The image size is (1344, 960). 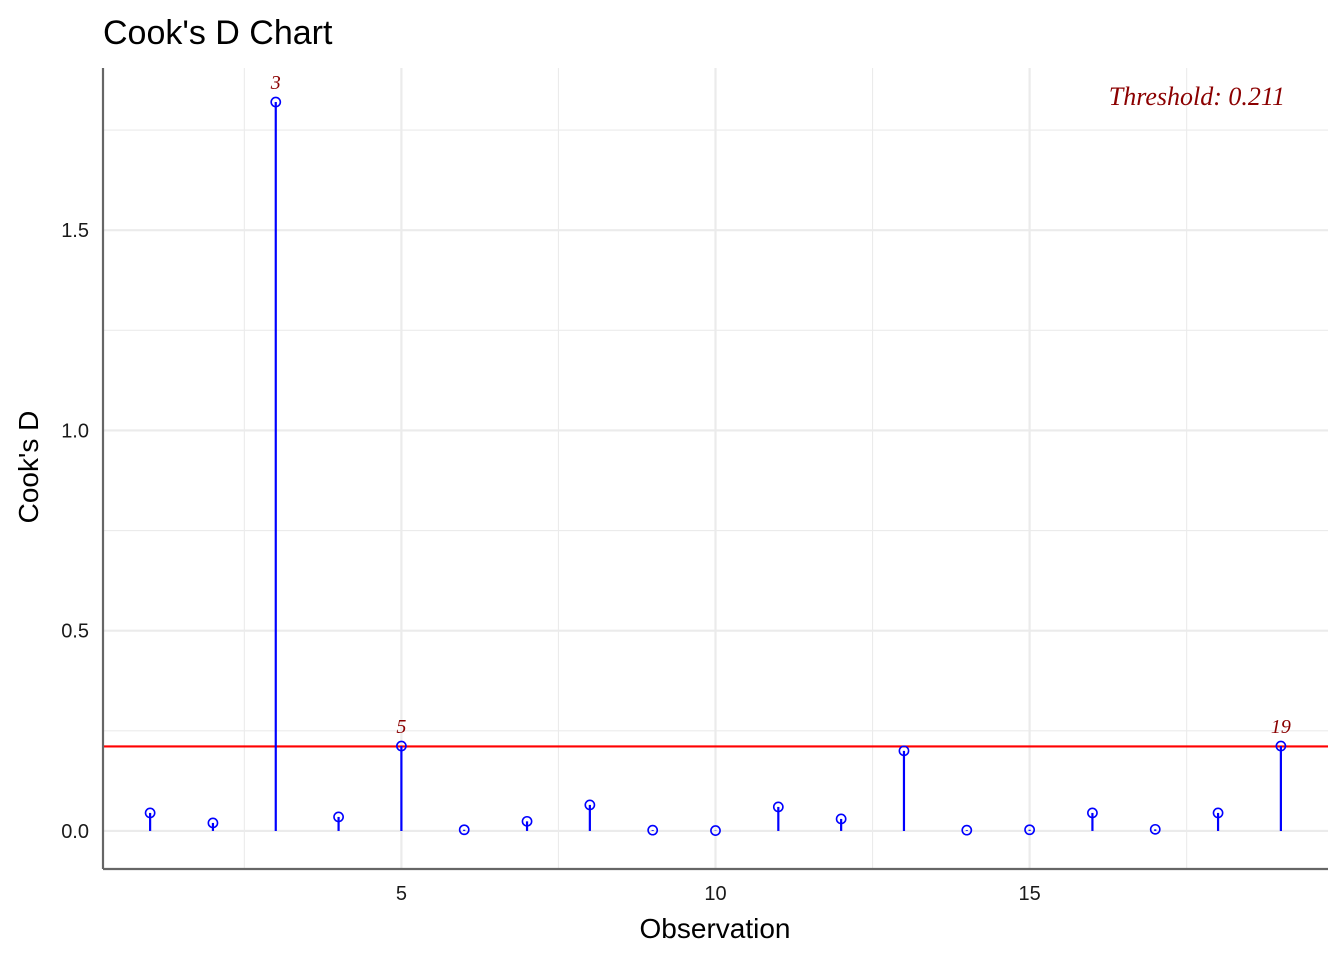 What do you see at coordinates (75, 431) in the screenshot?
I see `y-tick-label: 1.0` at bounding box center [75, 431].